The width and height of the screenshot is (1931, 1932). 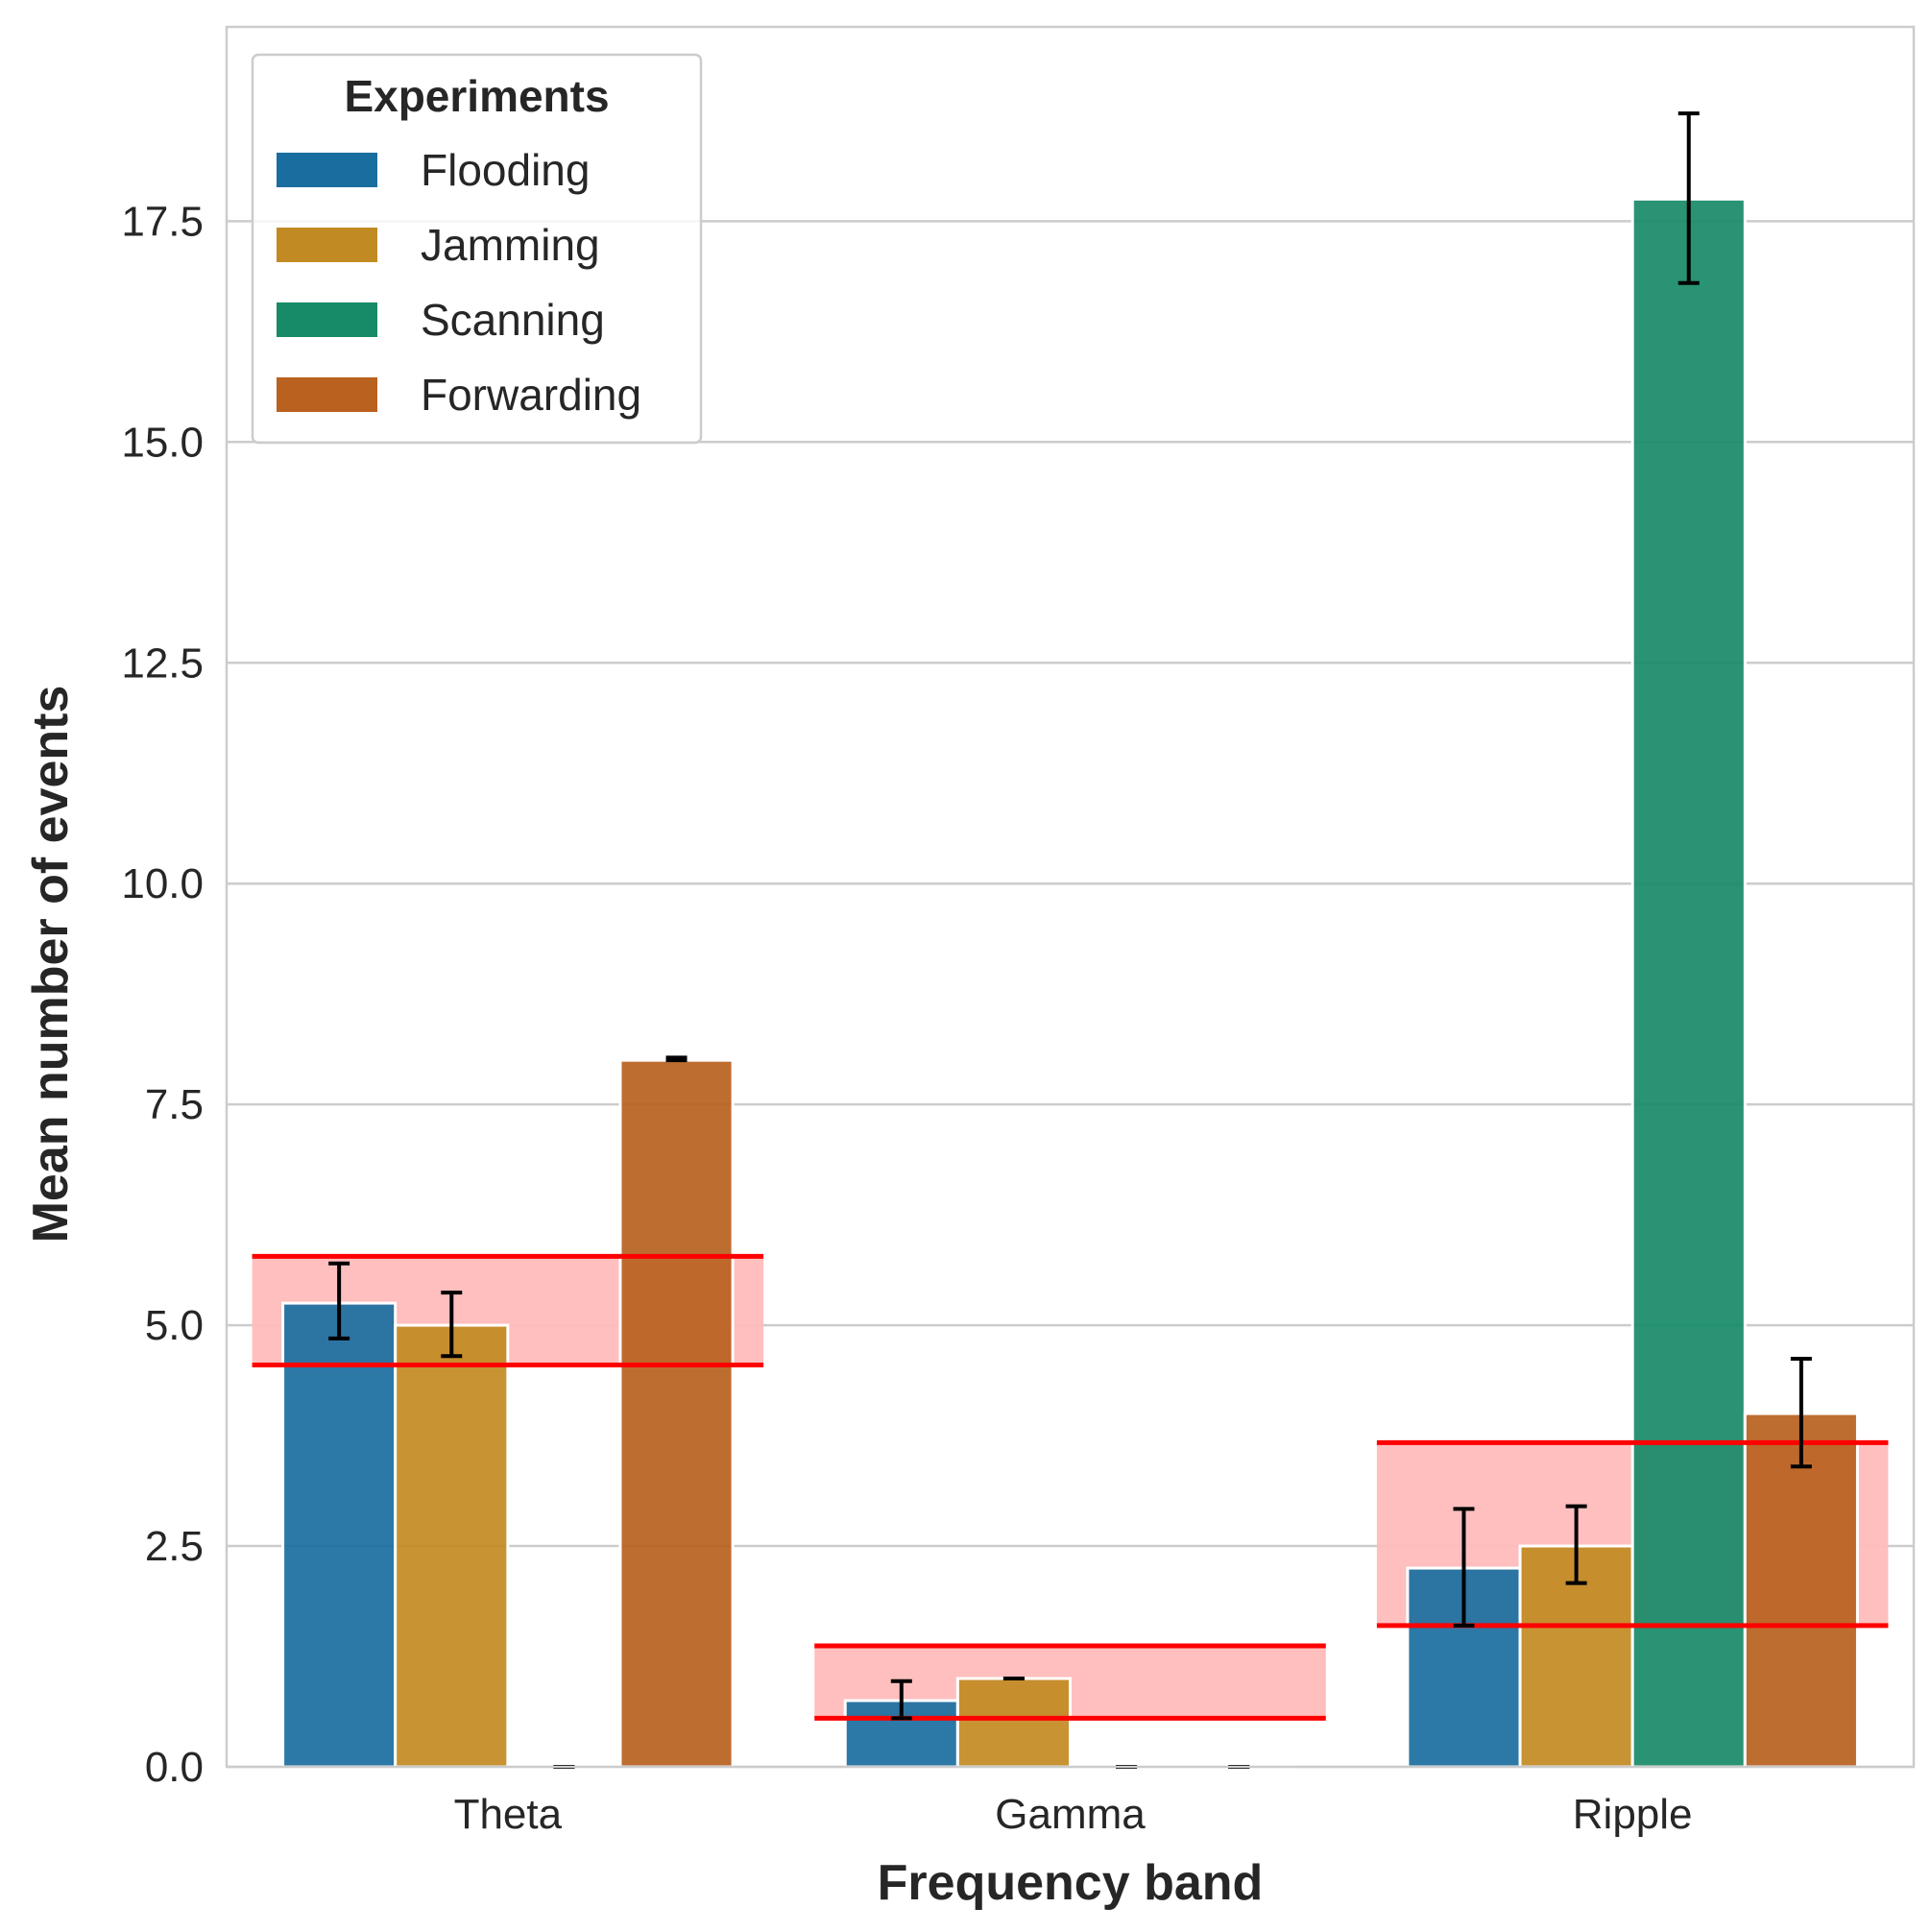 I want to click on x-axis-title: Frequency band, so click(x=1071, y=1883).